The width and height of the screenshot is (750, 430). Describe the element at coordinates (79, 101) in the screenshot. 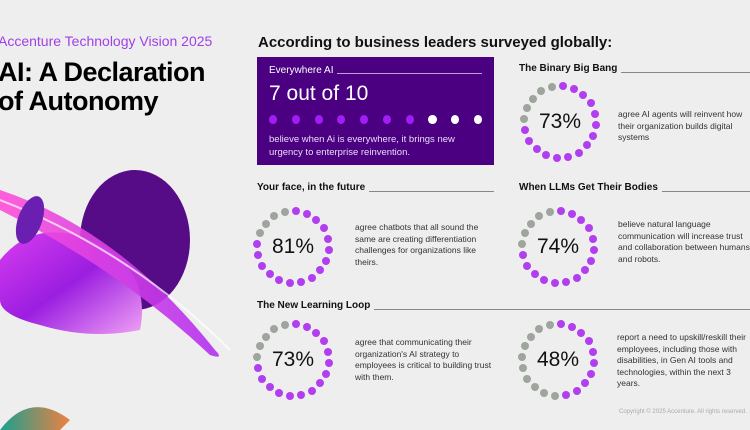

I see `title-line-2: of Autonomy` at that location.